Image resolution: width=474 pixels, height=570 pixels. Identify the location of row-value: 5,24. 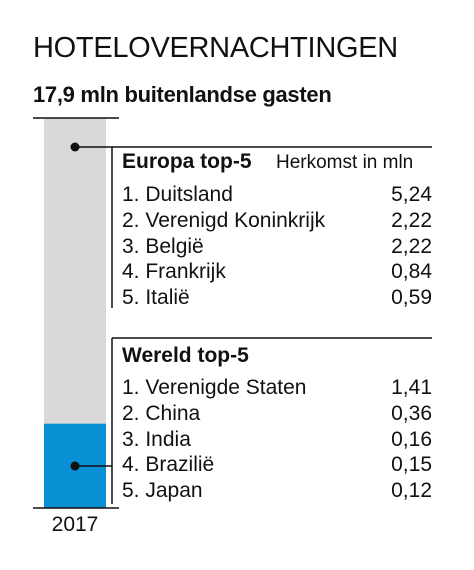
(411, 194).